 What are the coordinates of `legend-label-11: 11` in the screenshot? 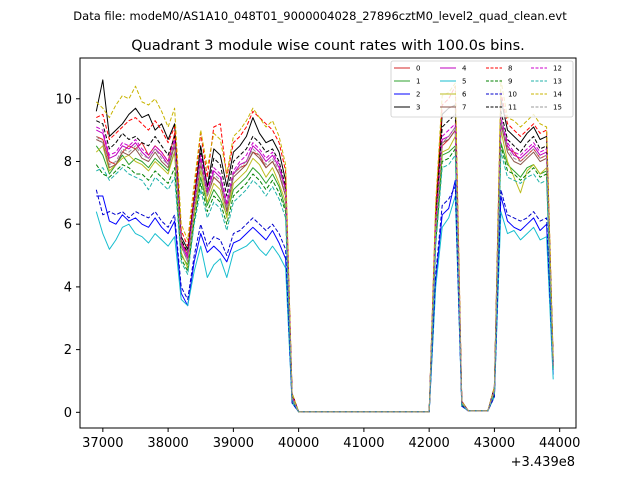 It's located at (512, 108).